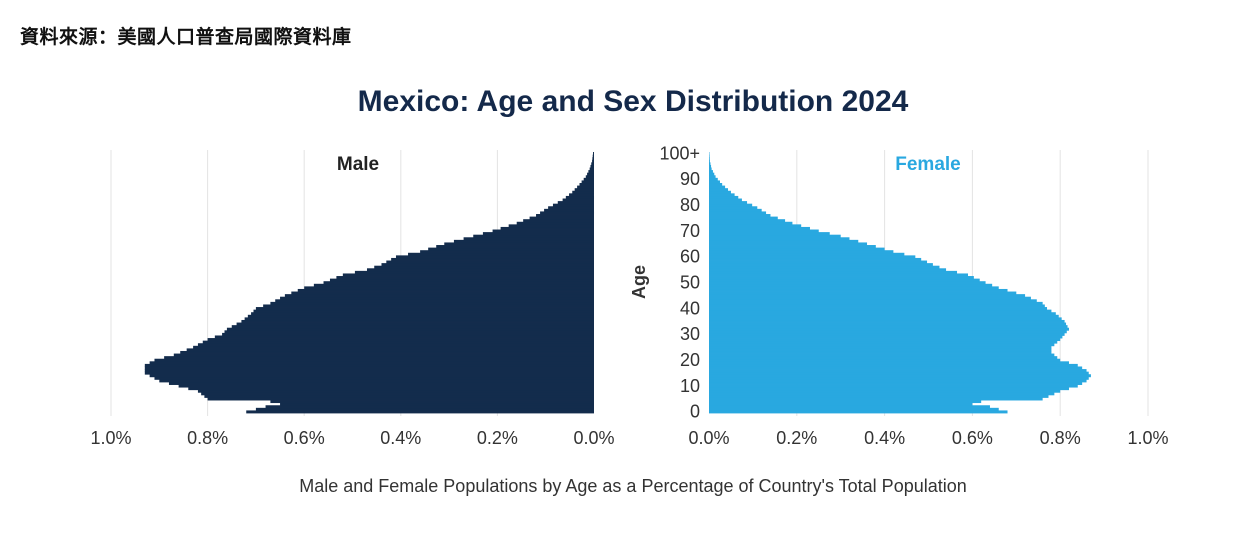 The image size is (1233, 537). Describe the element at coordinates (690, 205) in the screenshot. I see `age-tick-label: 80` at that location.